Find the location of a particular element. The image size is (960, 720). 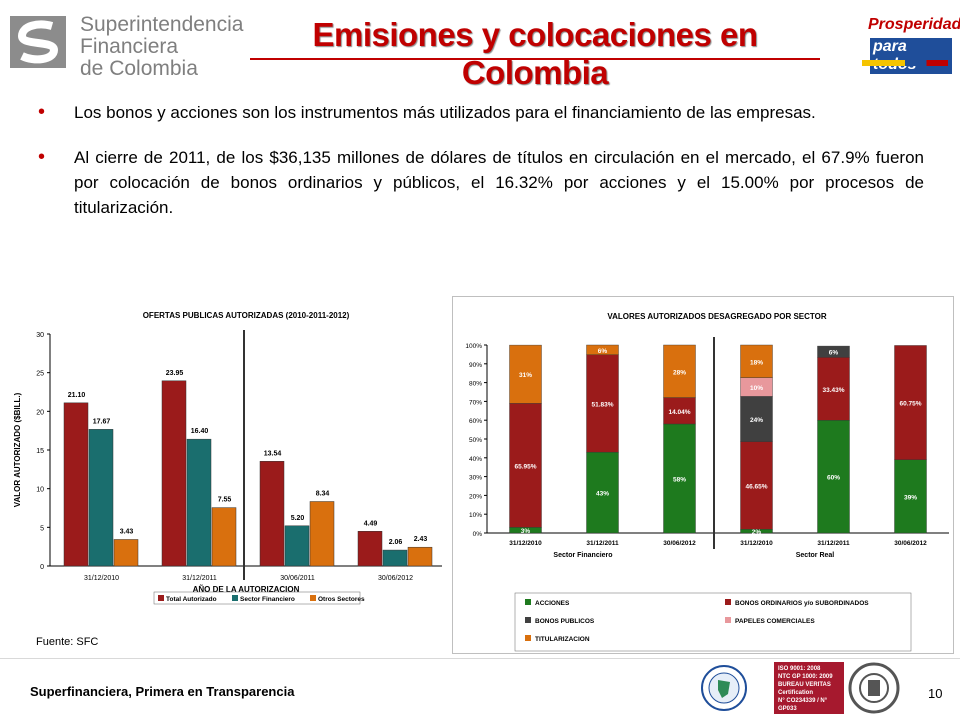

legend-box is located at coordinates (257, 598).